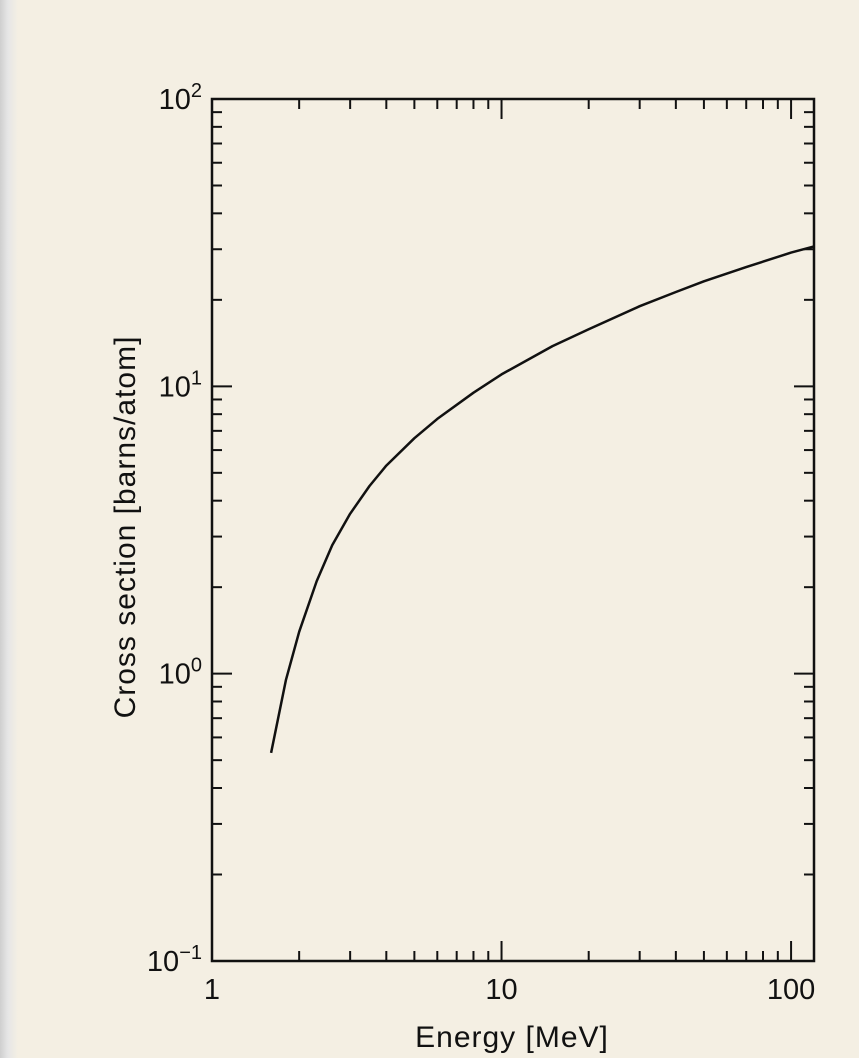 This screenshot has height=1058, width=859. I want to click on x-tick-label: 10, so click(501, 990).